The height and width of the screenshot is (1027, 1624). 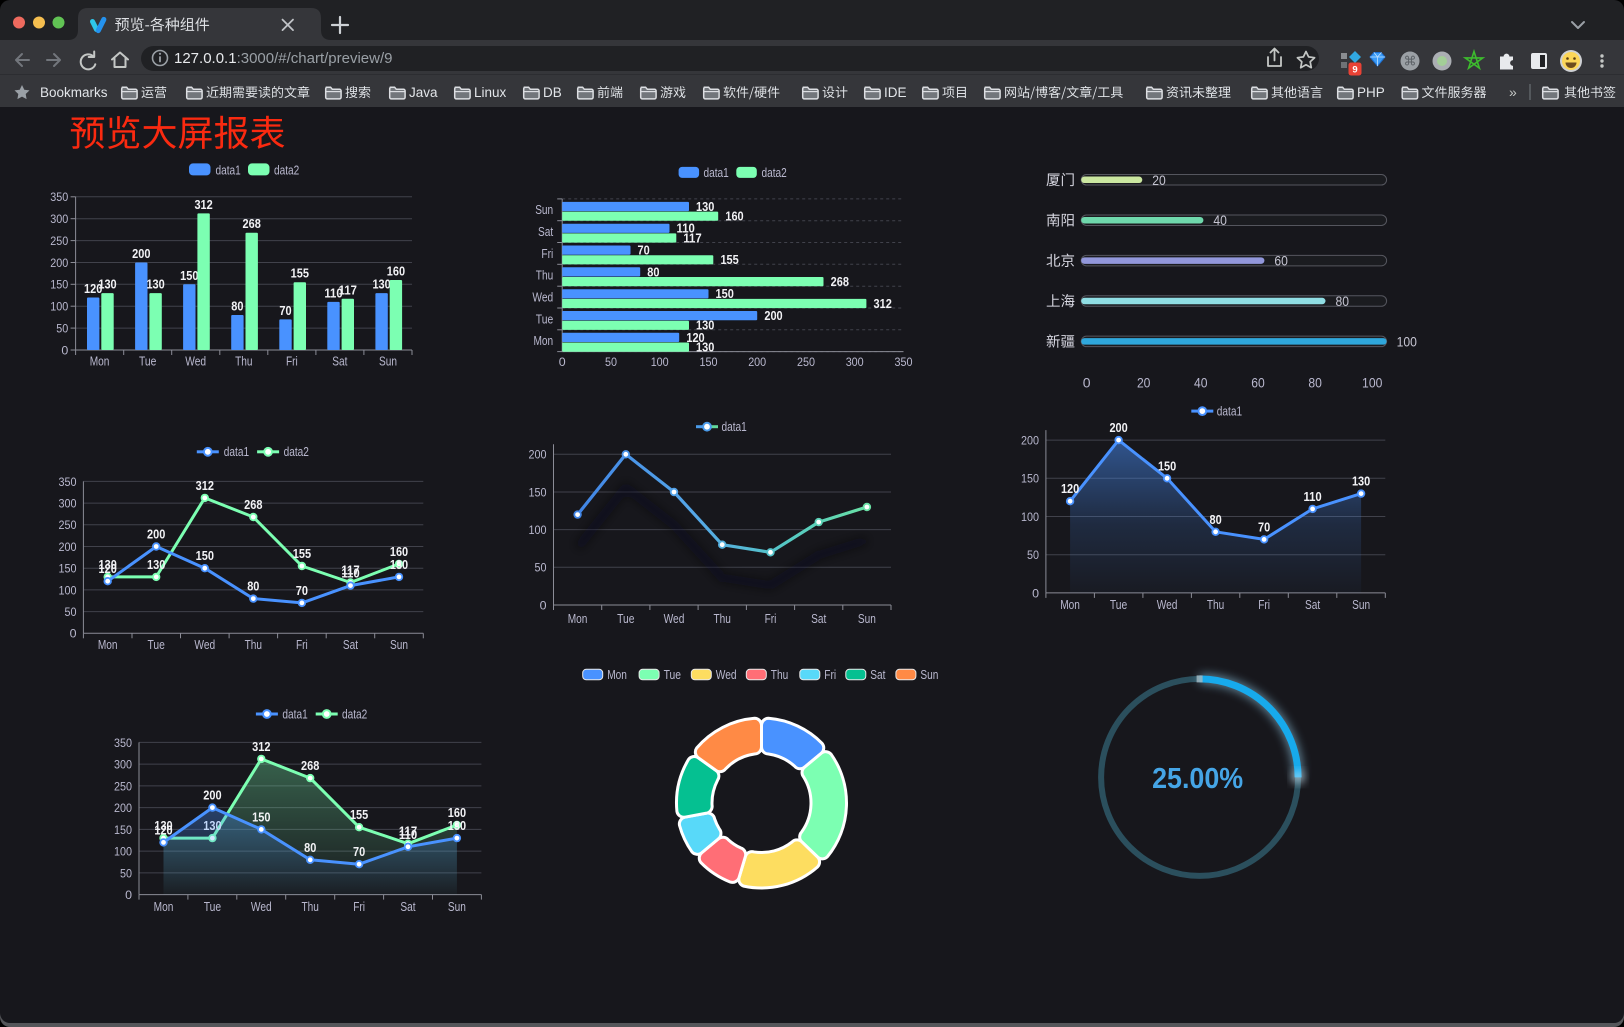 What do you see at coordinates (283, 58) in the screenshot?
I see `svg-text:127.0.0.1:3000/#/chart/preview: 127.0.0.1:3000/#/chart/preview/9` at bounding box center [283, 58].